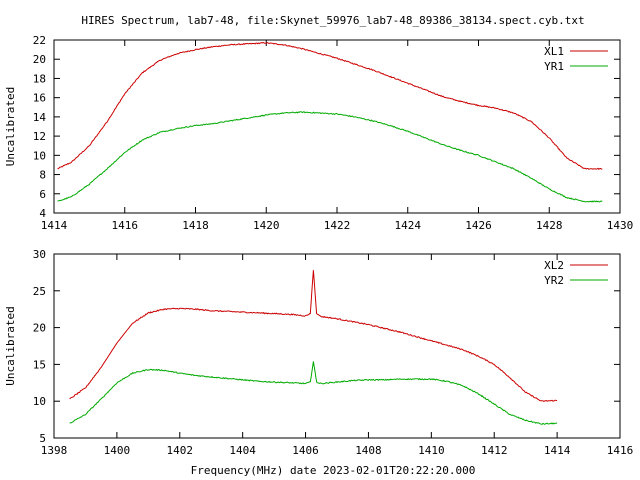  What do you see at coordinates (242, 450) in the screenshot?
I see `x-tick-label: 1404` at bounding box center [242, 450].